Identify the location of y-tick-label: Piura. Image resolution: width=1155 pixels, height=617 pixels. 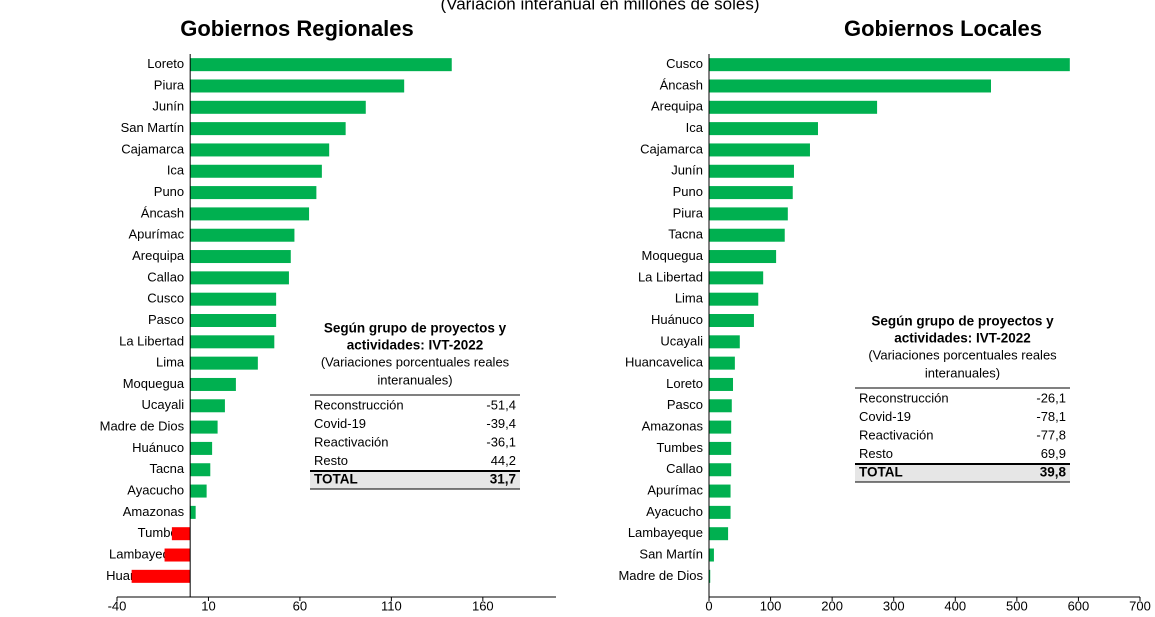
(688, 212).